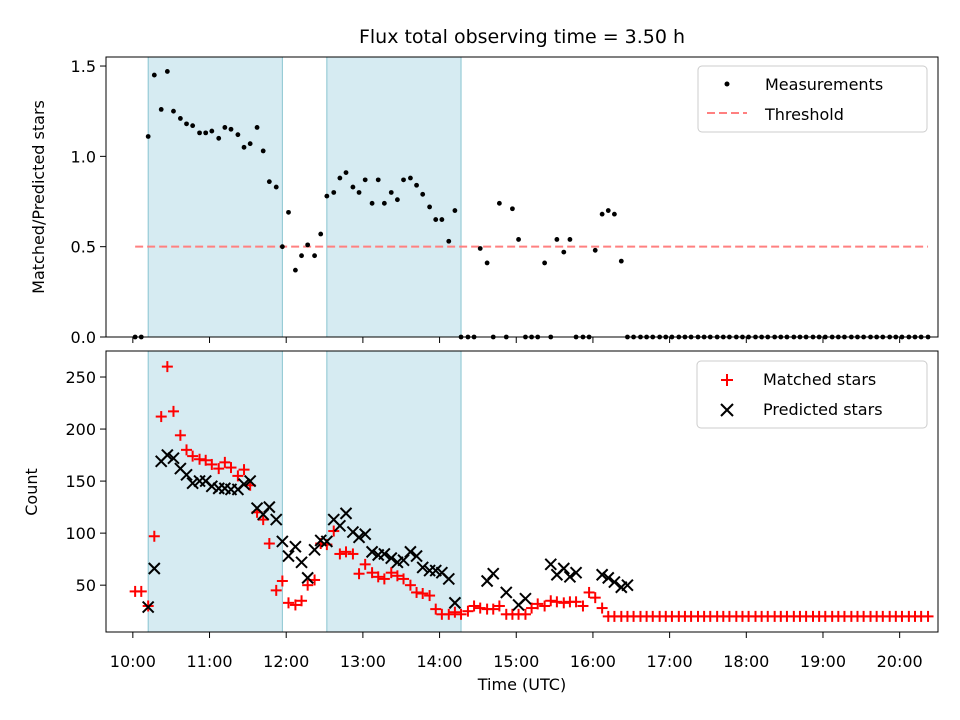  What do you see at coordinates (387, 531) in the screenshot?
I see `predicted-stars-points` at bounding box center [387, 531].